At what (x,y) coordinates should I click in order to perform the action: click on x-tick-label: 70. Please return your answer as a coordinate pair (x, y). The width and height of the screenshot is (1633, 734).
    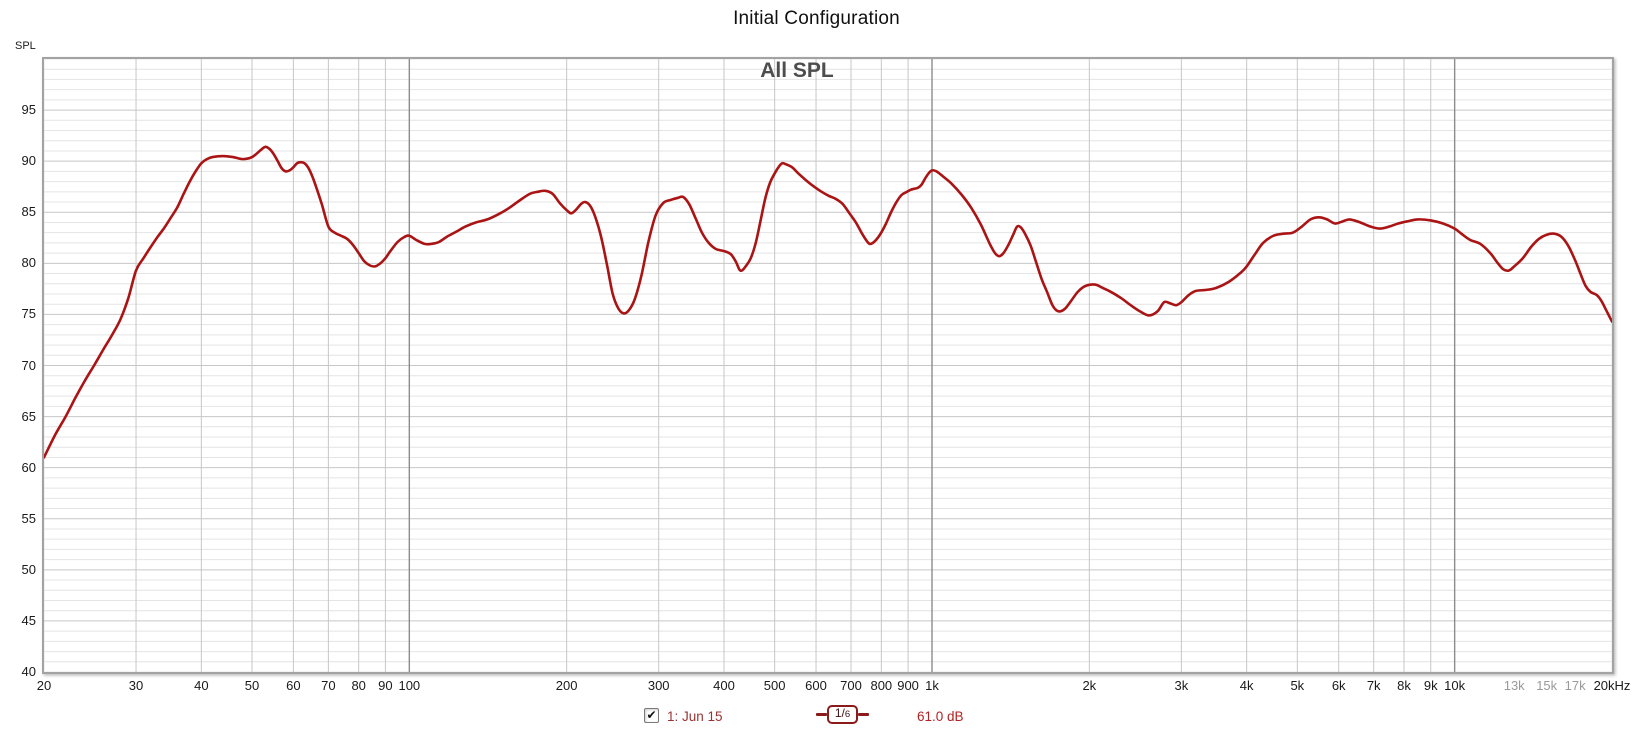
    Looking at the image, I should click on (328, 685).